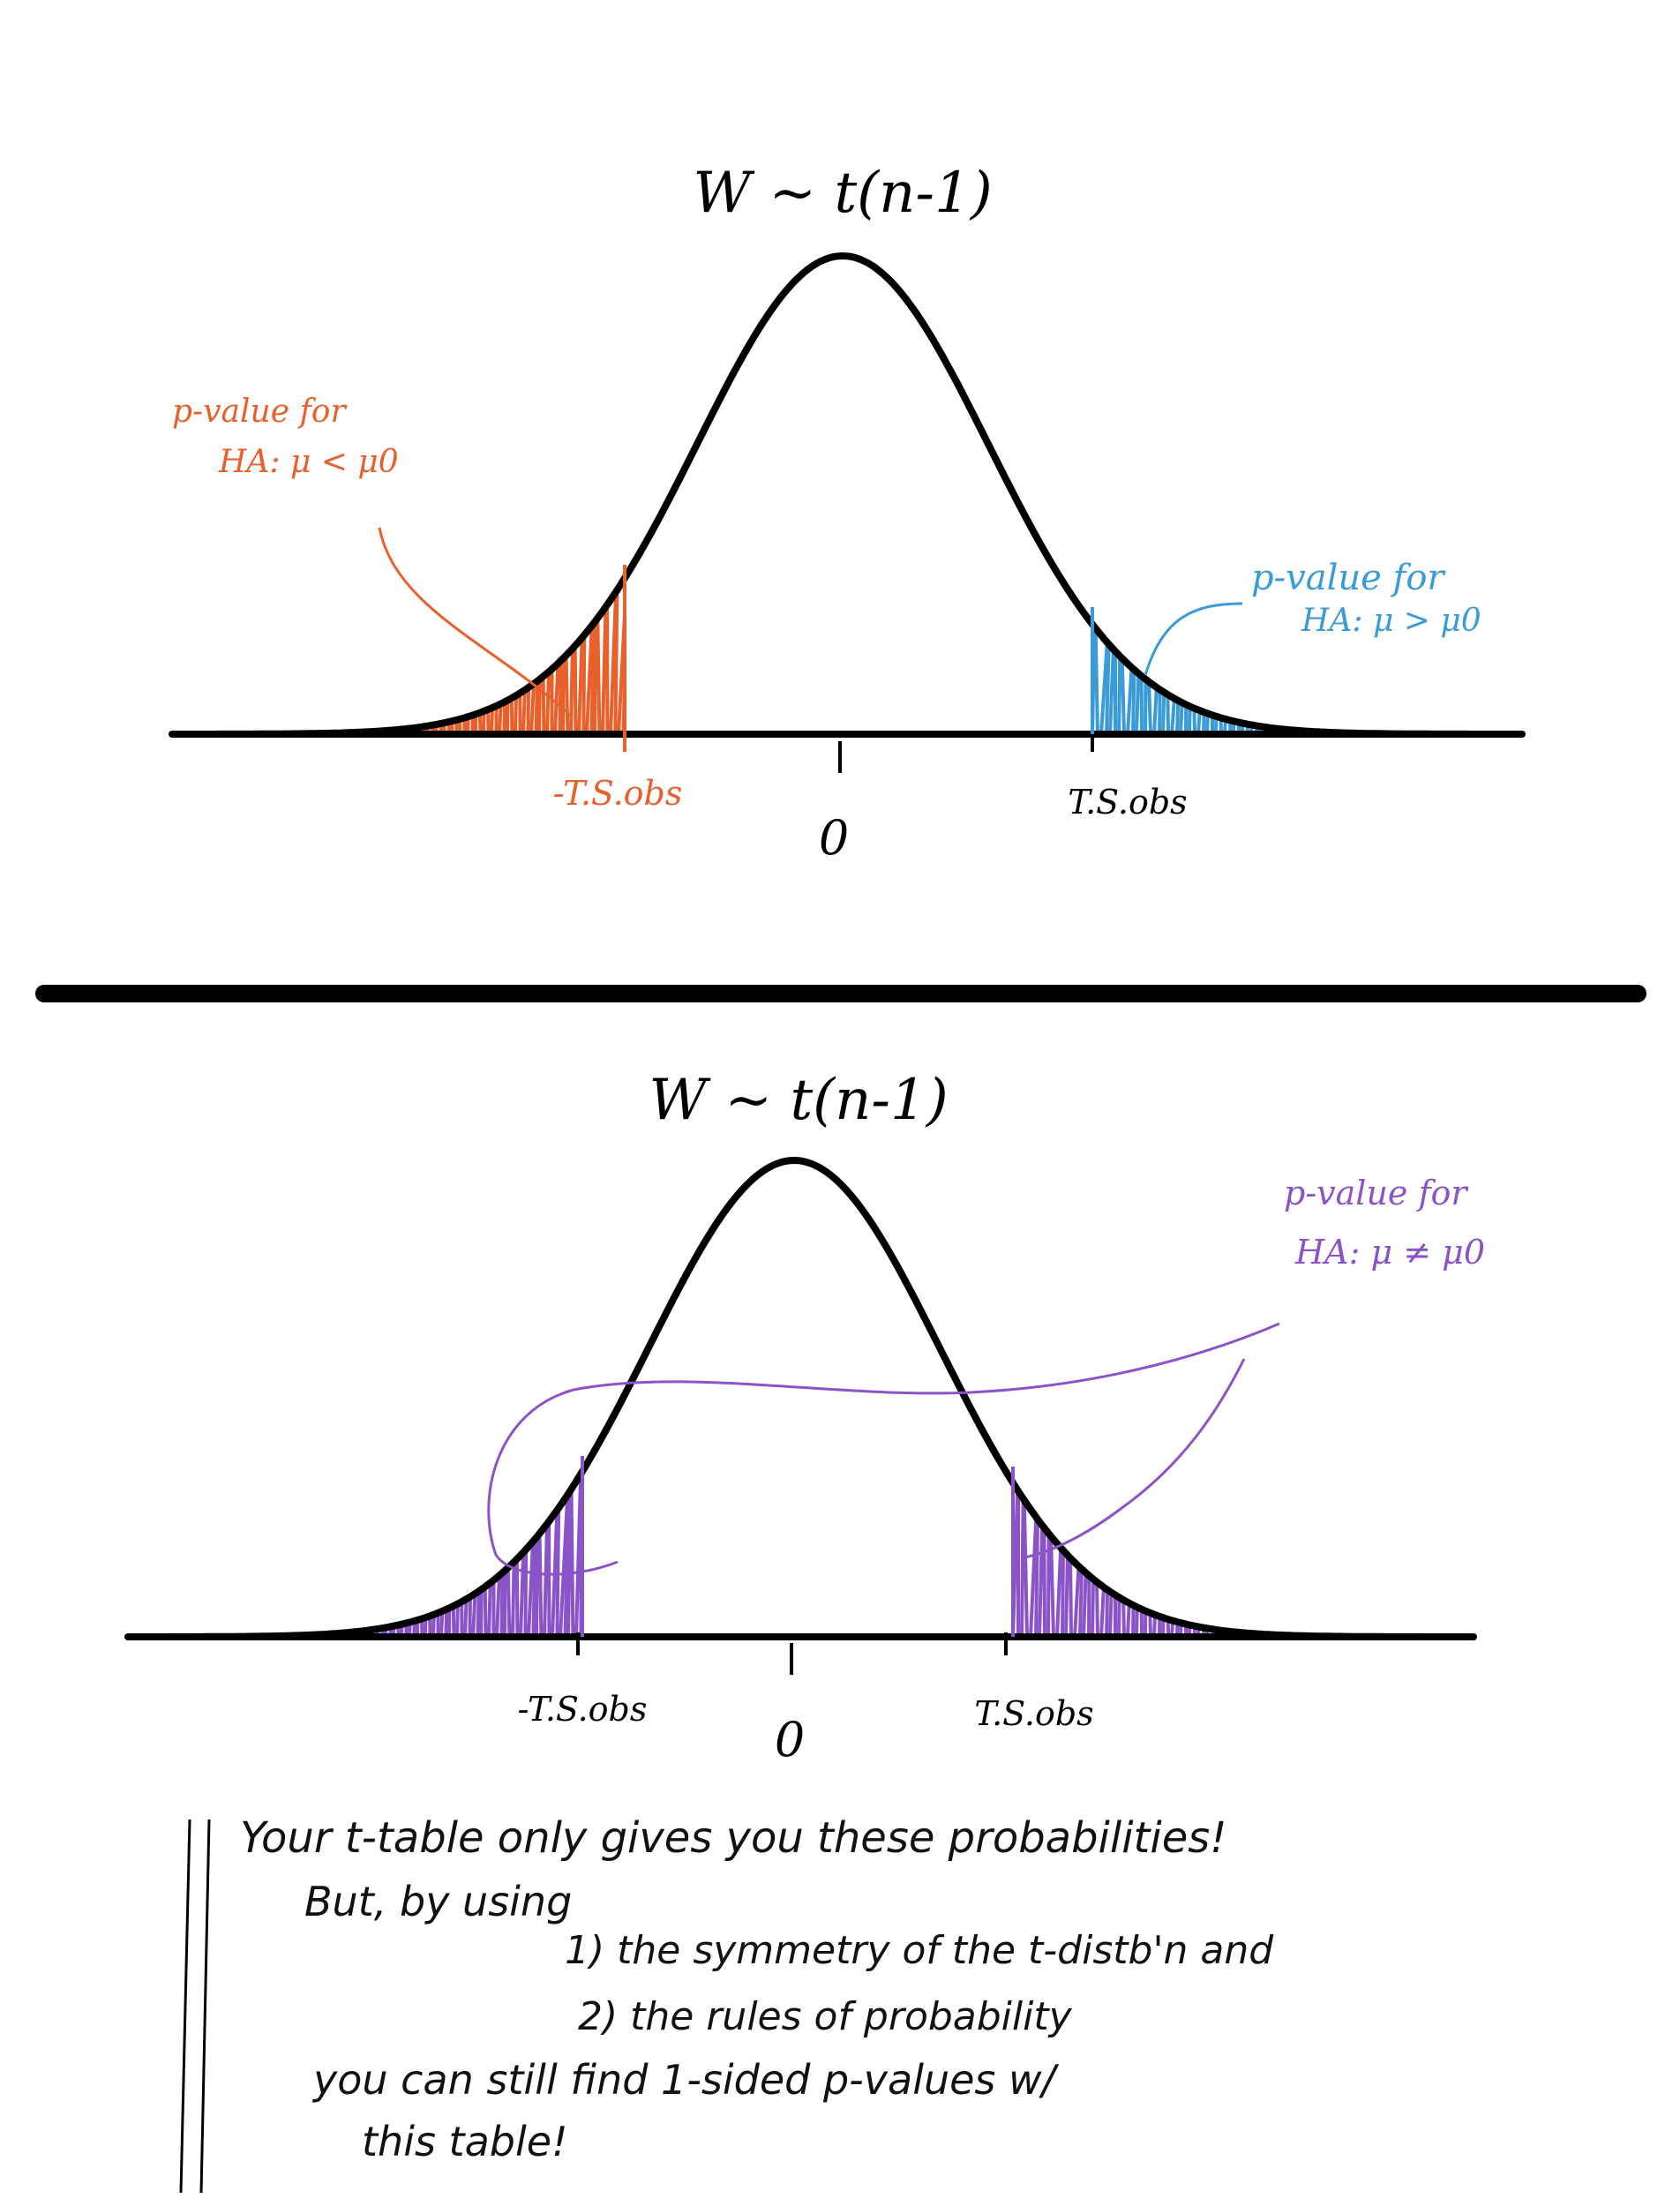  I want to click on top-left-tail-shading, so click(505, 656).